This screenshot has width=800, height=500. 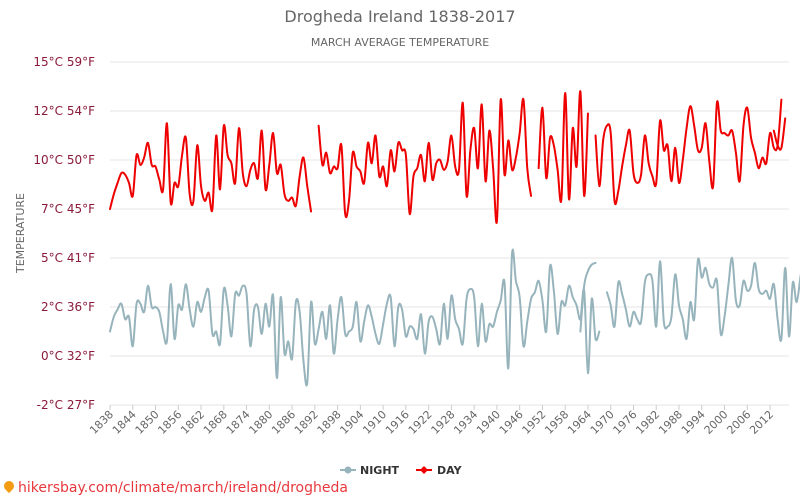 What do you see at coordinates (511, 422) in the screenshot?
I see `x-tick-label: 1946` at bounding box center [511, 422].